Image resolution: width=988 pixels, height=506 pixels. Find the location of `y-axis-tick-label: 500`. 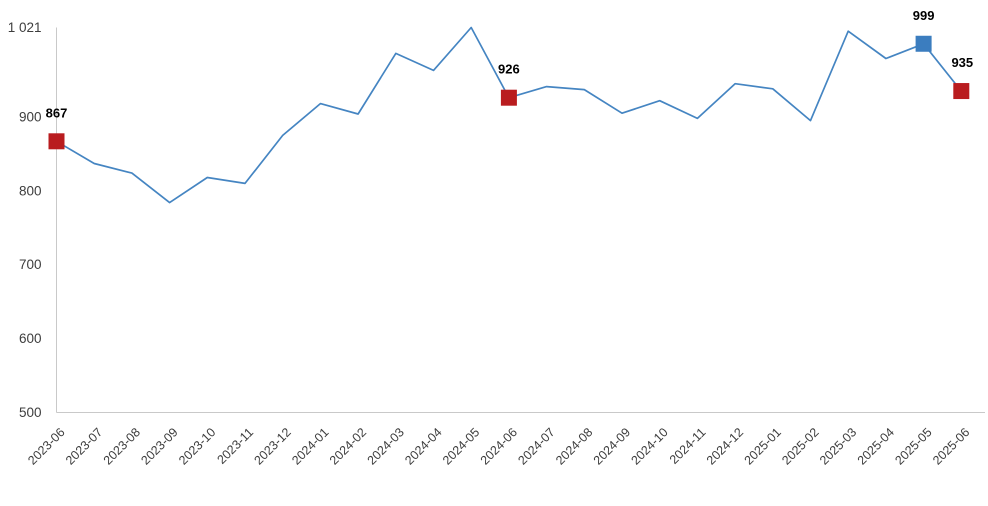

y-axis-tick-label: 500 is located at coordinates (30, 412).